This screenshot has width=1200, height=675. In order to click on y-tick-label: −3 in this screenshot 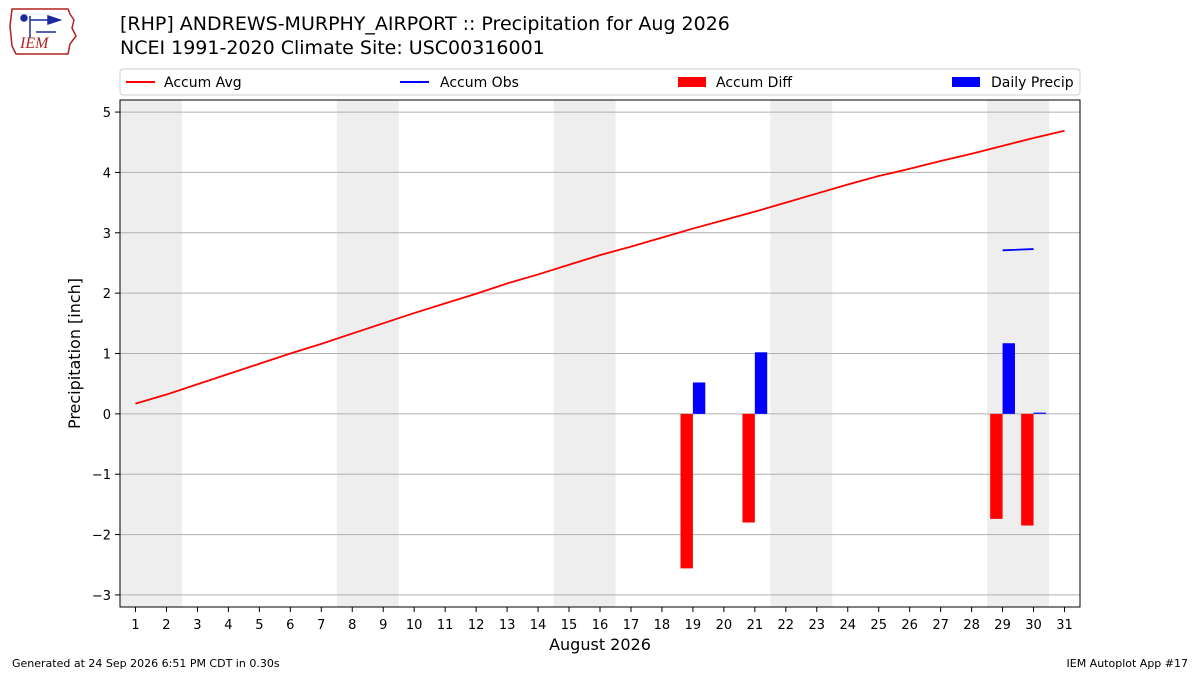, I will do `click(101, 596)`.